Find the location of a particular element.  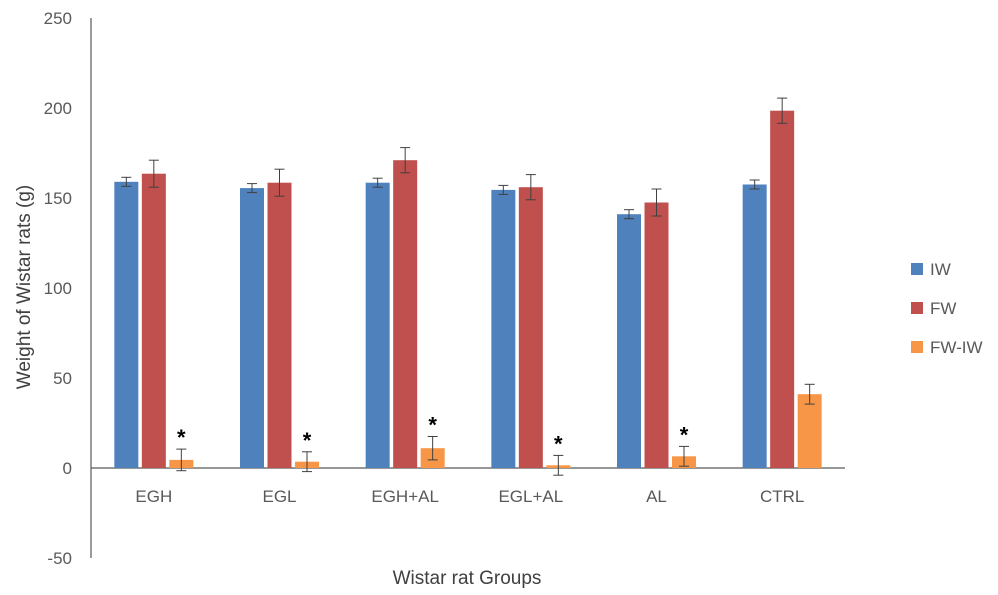

x-tick-label: EGL+AL is located at coordinates (530, 496).